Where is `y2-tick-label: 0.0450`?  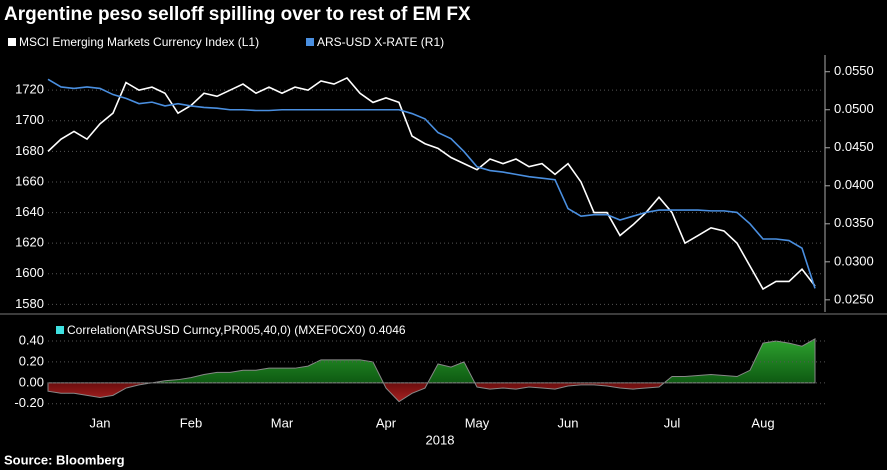 y2-tick-label: 0.0450 is located at coordinates (854, 146).